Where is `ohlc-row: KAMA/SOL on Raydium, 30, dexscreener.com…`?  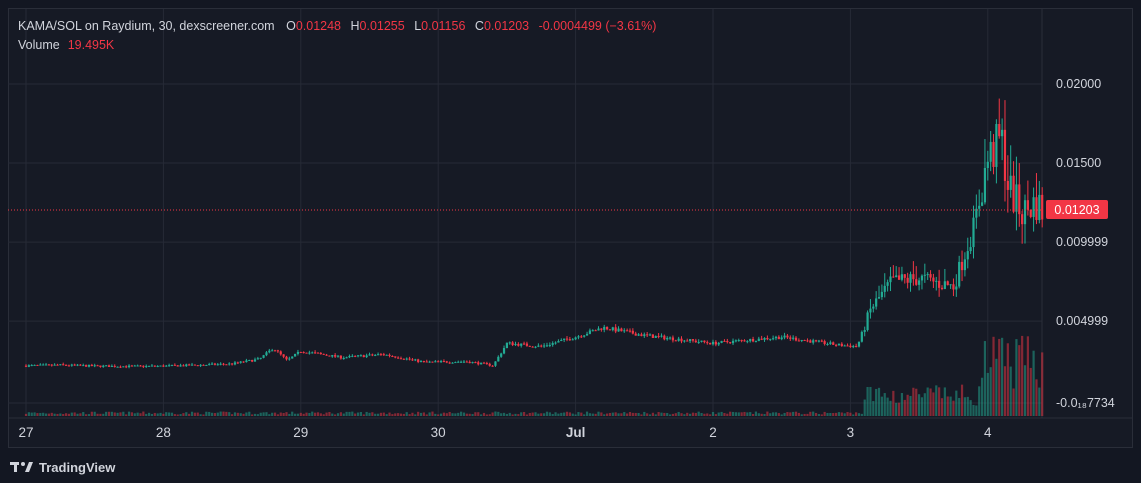 ohlc-row: KAMA/SOL on Raydium, 30, dexscreener.com… is located at coordinates (340, 26).